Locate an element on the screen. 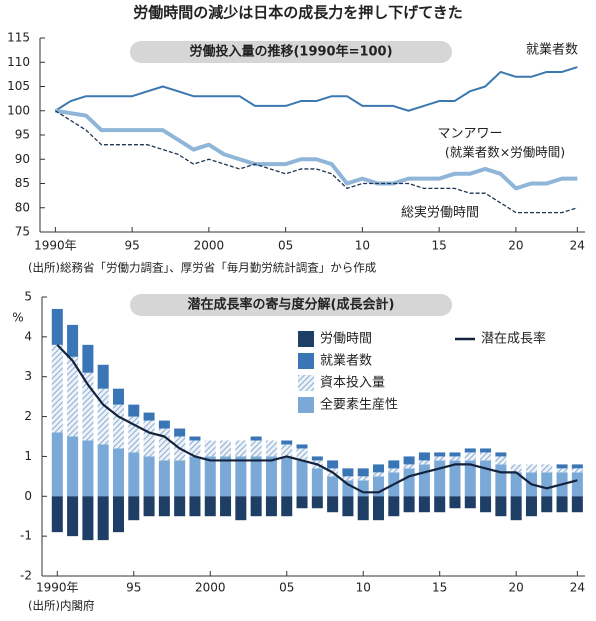 Image resolution: width=596 pixels, height=621 pixels. y-tick-label: 100 is located at coordinates (18, 110).